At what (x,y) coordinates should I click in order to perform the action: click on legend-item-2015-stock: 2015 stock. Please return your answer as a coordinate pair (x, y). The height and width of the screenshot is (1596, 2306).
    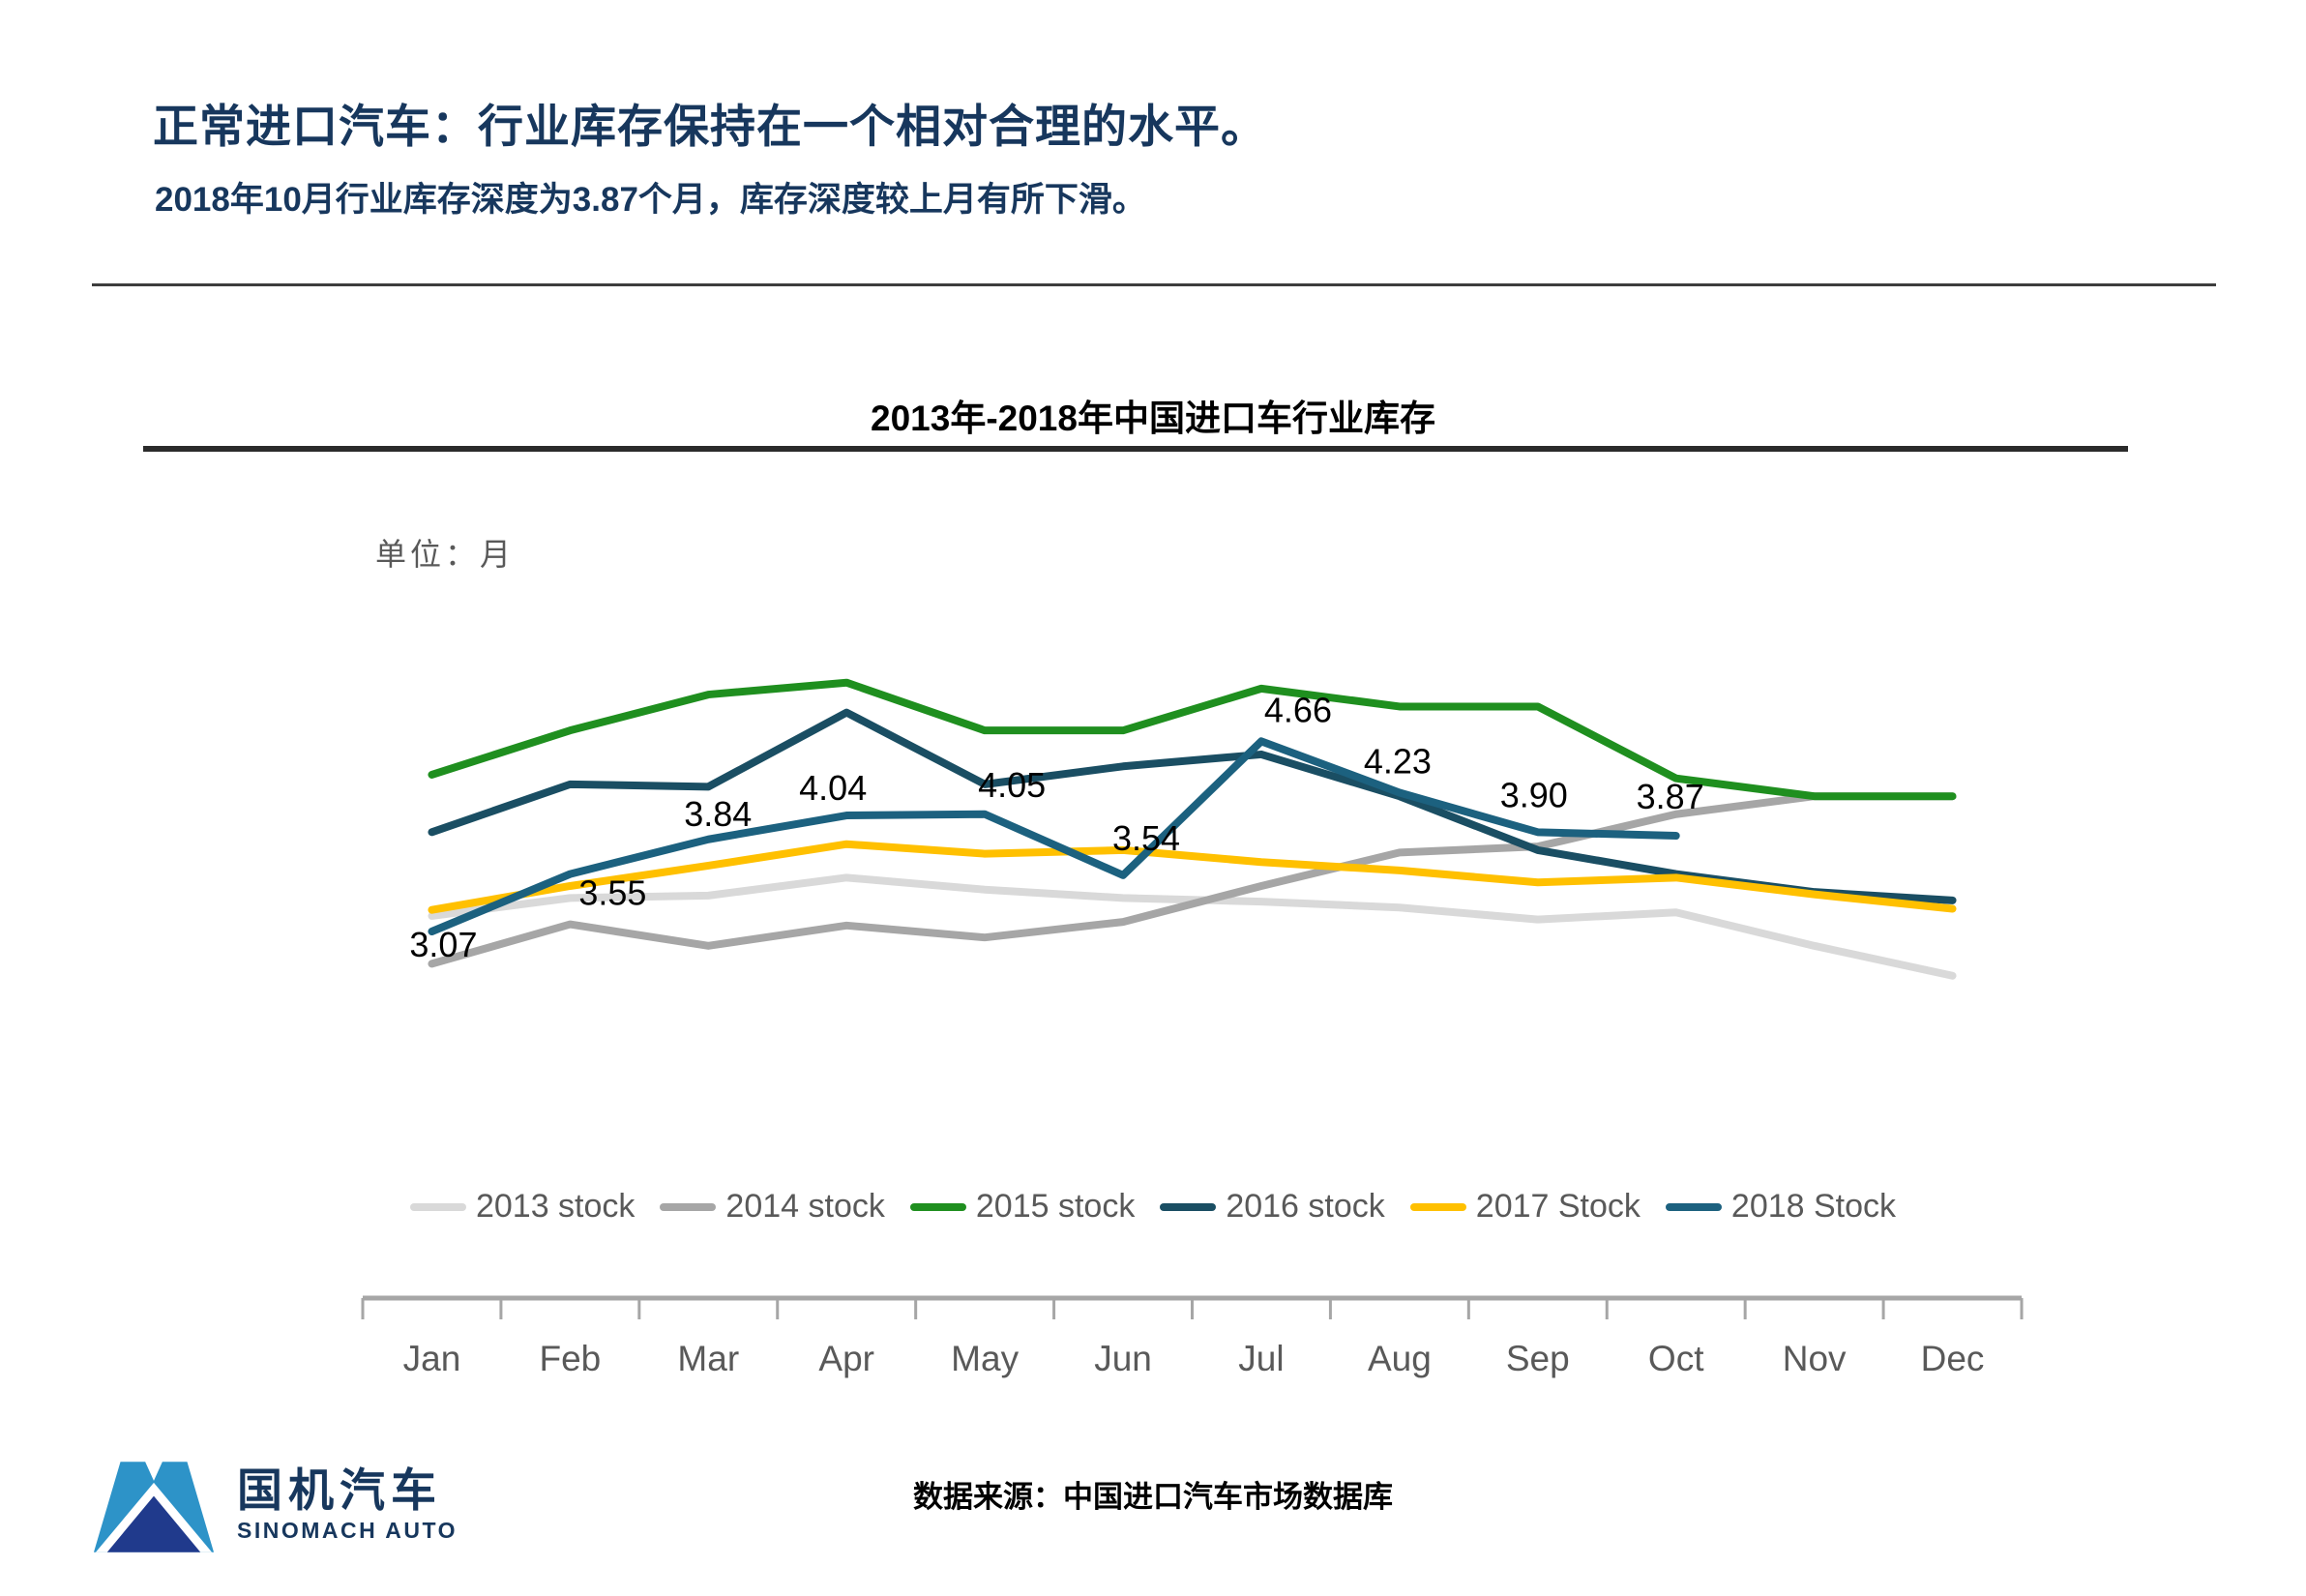
    Looking at the image, I should click on (1022, 1207).